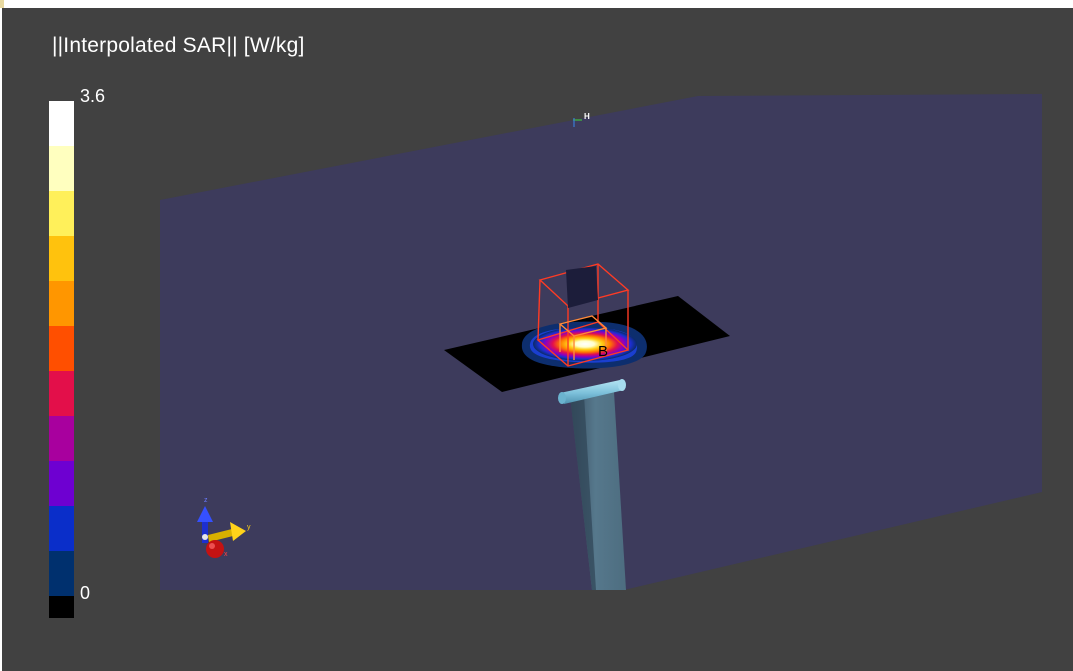 This screenshot has width=1073, height=671. What do you see at coordinates (583, 492) in the screenshot?
I see `probe-stand-shade` at bounding box center [583, 492].